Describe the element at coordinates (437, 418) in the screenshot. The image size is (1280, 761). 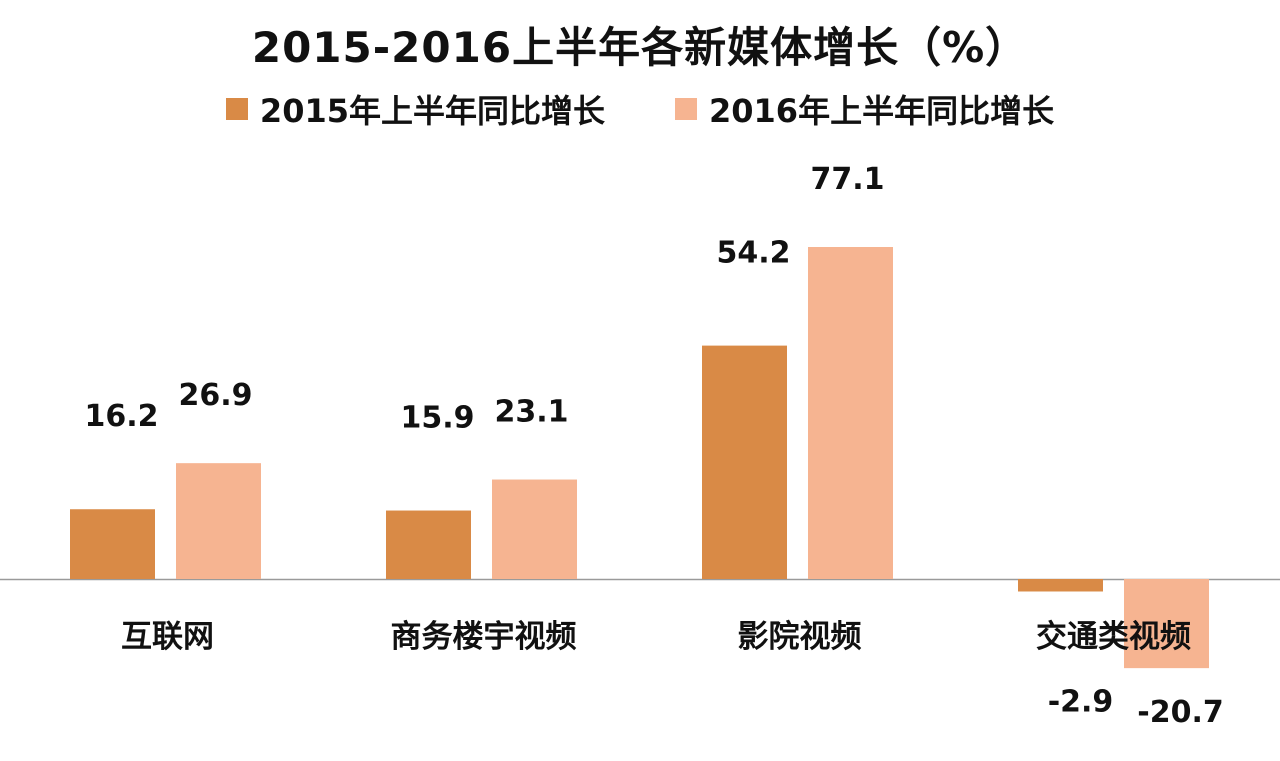
I see `value-label-2015-1: 15.9` at that location.